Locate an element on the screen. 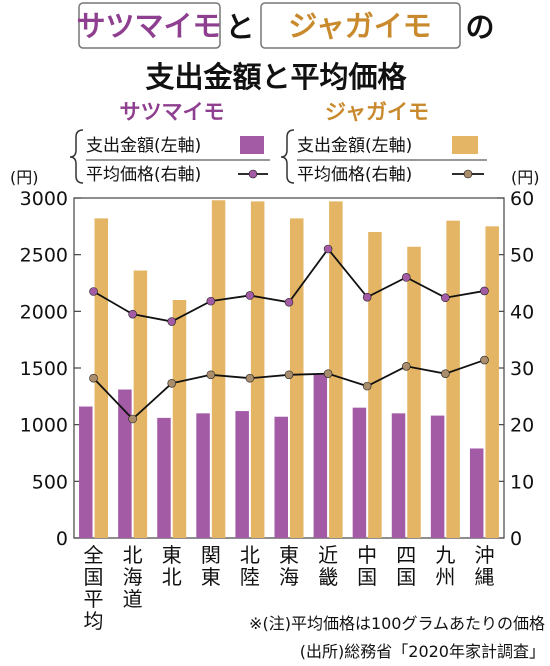 The width and height of the screenshot is (550, 666). legend-price-sweet: 平均価格(右軸) is located at coordinates (143, 175).